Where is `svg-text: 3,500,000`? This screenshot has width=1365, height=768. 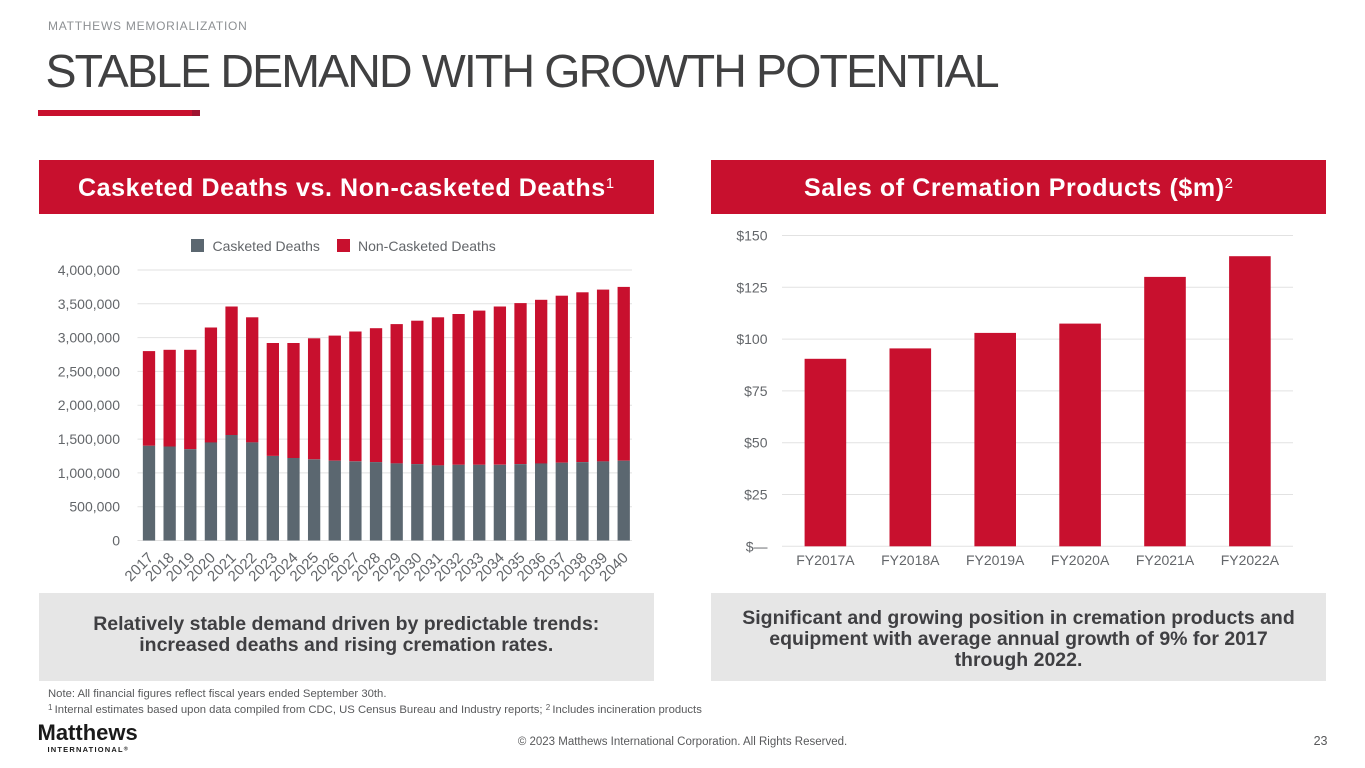
svg-text: 3,500,000 is located at coordinates (89, 304).